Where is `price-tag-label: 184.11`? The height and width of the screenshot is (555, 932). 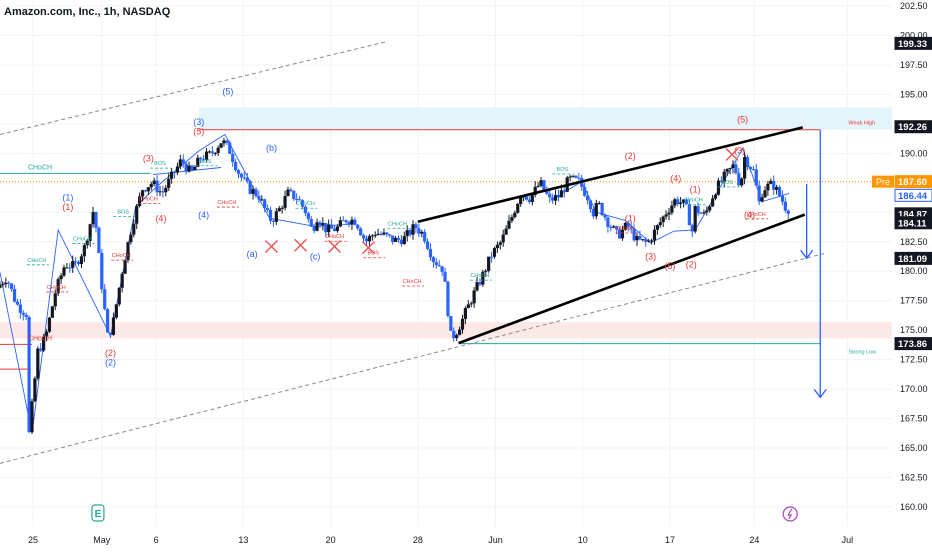 price-tag-label: 184.11 is located at coordinates (912, 223).